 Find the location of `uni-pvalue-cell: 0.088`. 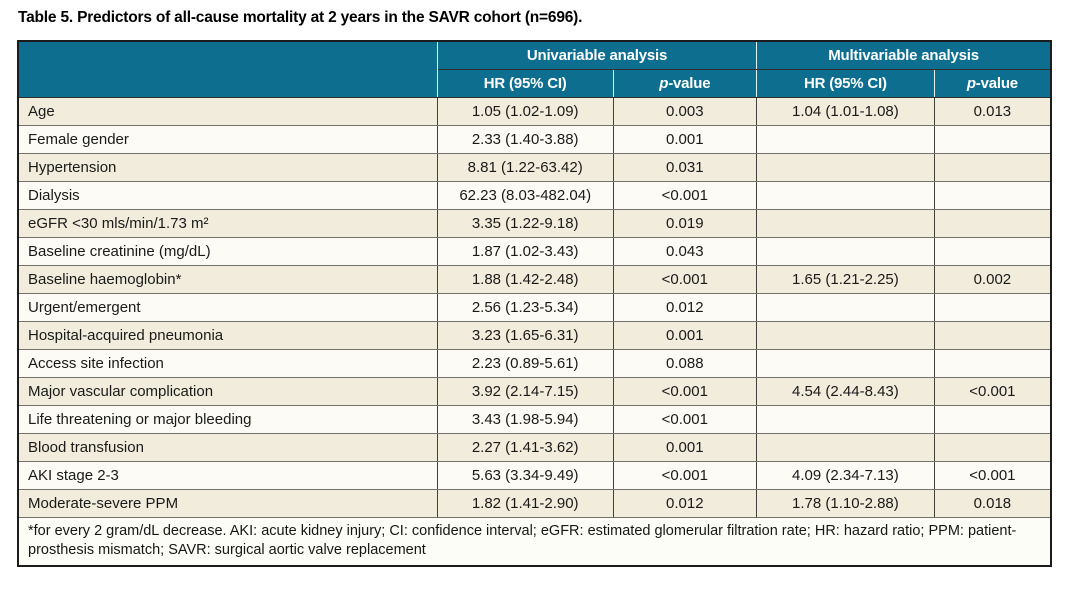

uni-pvalue-cell: 0.088 is located at coordinates (685, 363).